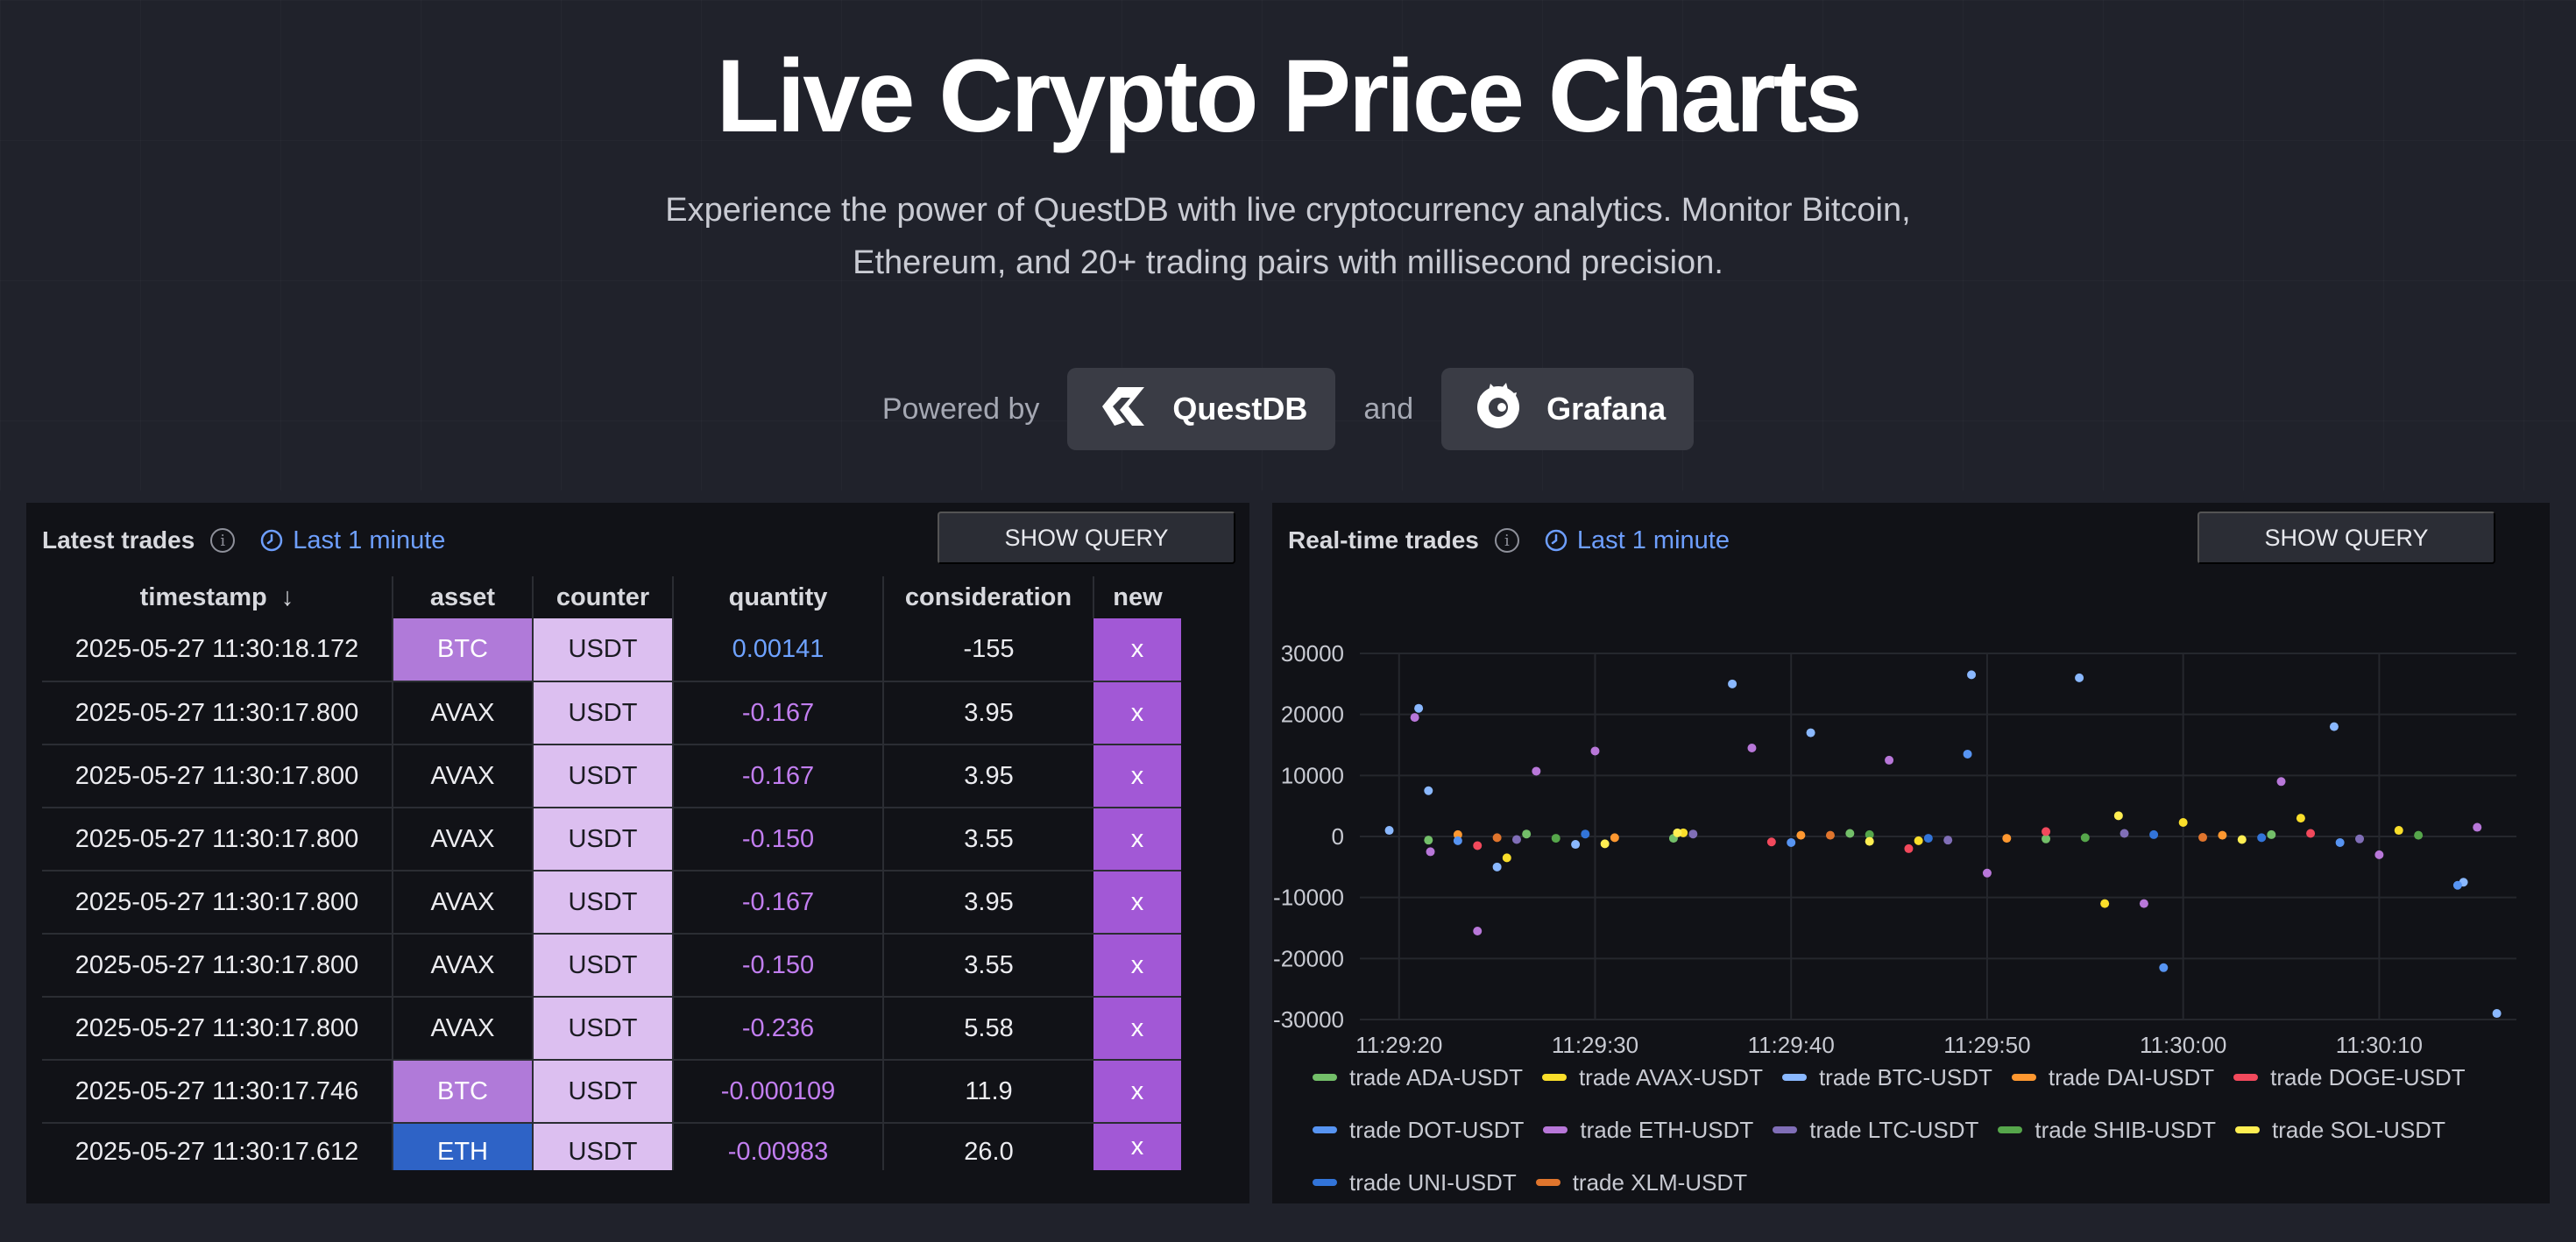 The width and height of the screenshot is (2576, 1242). What do you see at coordinates (1986, 1045) in the screenshot?
I see `x-tick-label: 11:29:50` at bounding box center [1986, 1045].